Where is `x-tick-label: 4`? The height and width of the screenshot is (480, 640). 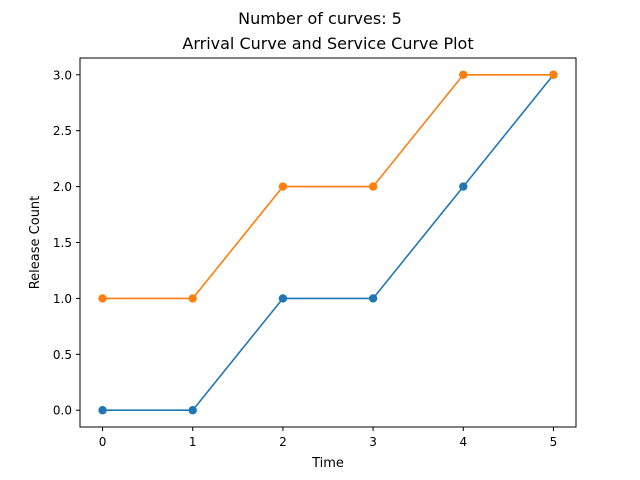 x-tick-label: 4 is located at coordinates (463, 442).